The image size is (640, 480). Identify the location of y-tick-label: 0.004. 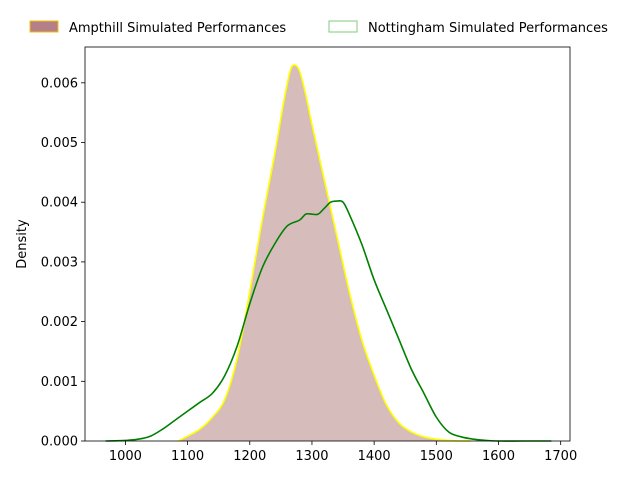
(59, 203).